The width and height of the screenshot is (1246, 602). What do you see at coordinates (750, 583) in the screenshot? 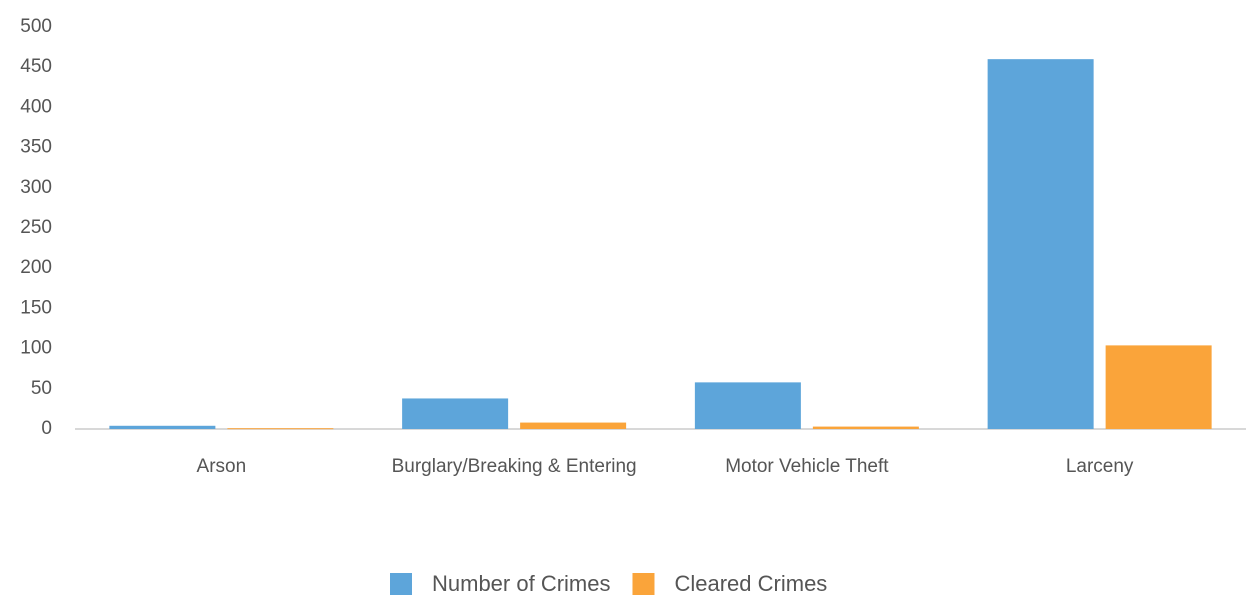
I see `legend-label: Cleared Crimes` at bounding box center [750, 583].